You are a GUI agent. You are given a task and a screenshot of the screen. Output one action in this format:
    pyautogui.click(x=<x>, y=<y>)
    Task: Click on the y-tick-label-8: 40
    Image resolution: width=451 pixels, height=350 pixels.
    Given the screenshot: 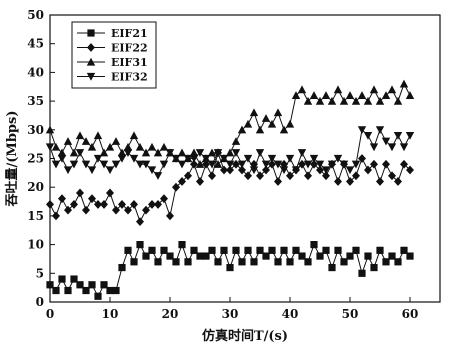 What is the action you would take?
    pyautogui.click(x=35, y=72)
    